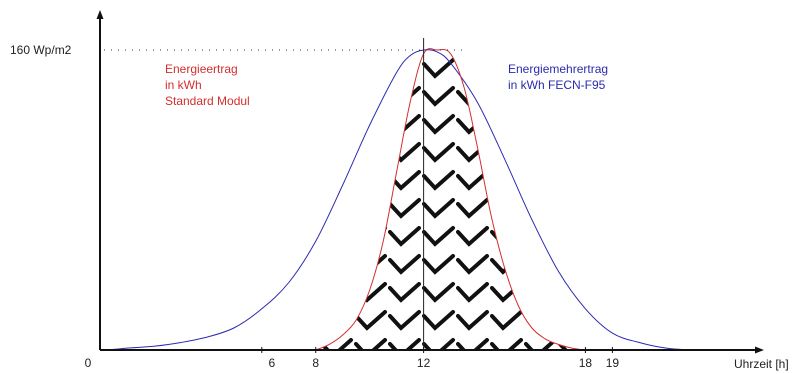  What do you see at coordinates (557, 85) in the screenshot?
I see `fecn-f95-label-line-2: in kWh FECN-F95` at bounding box center [557, 85].